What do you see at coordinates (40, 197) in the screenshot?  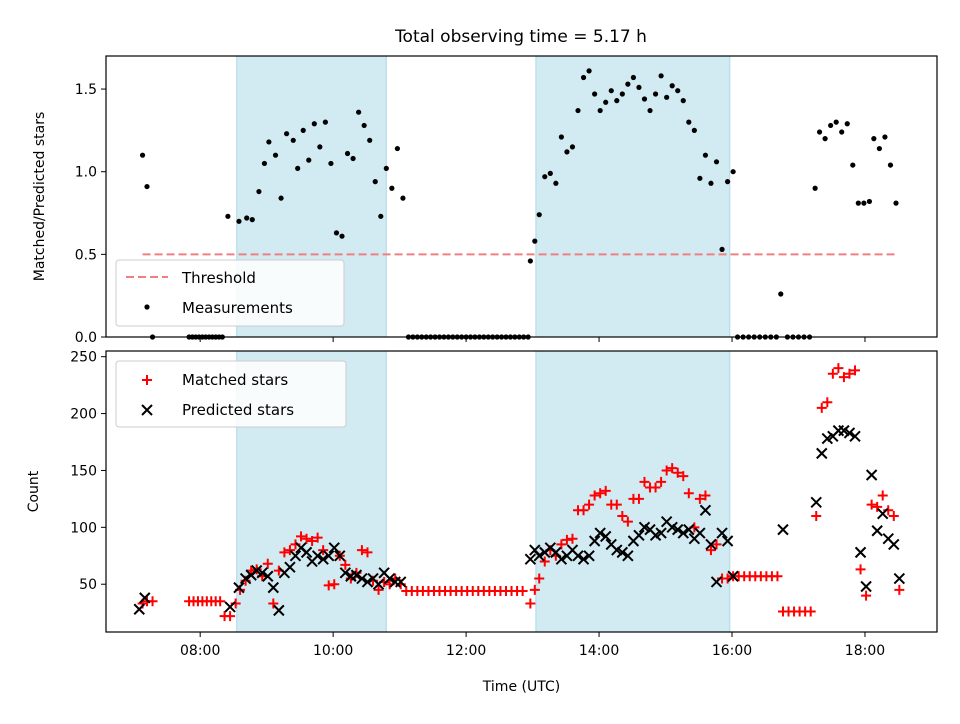 I see `y-axis-label: Matched/Predicted stars` at bounding box center [40, 197].